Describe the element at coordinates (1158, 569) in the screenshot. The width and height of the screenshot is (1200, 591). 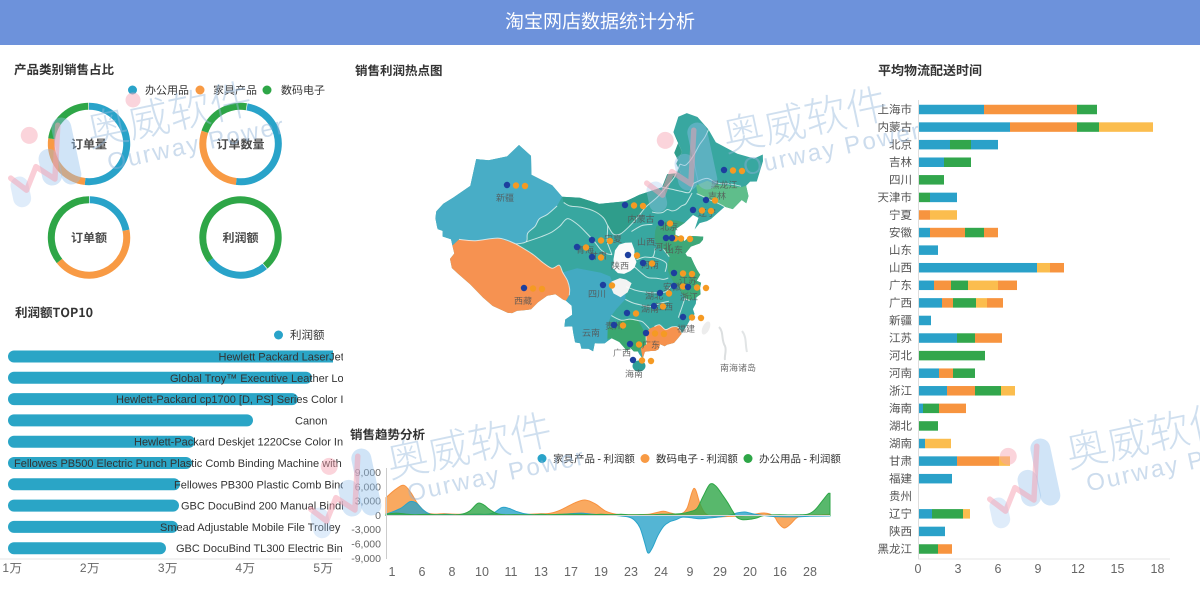
I see `svg-text: 18` at that location.